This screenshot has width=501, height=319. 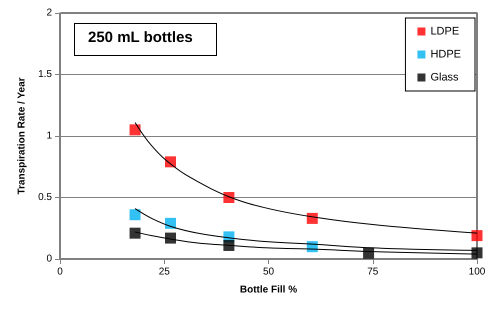 What do you see at coordinates (445, 32) in the screenshot?
I see `legend-label: LDPE` at bounding box center [445, 32].